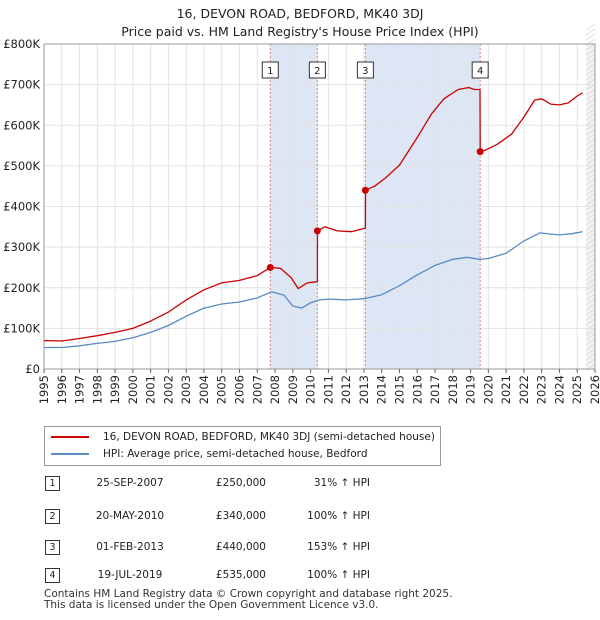 The height and width of the screenshot is (620, 600). What do you see at coordinates (506, 389) in the screenshot?
I see `x-tick-label: 2021` at bounding box center [506, 389].